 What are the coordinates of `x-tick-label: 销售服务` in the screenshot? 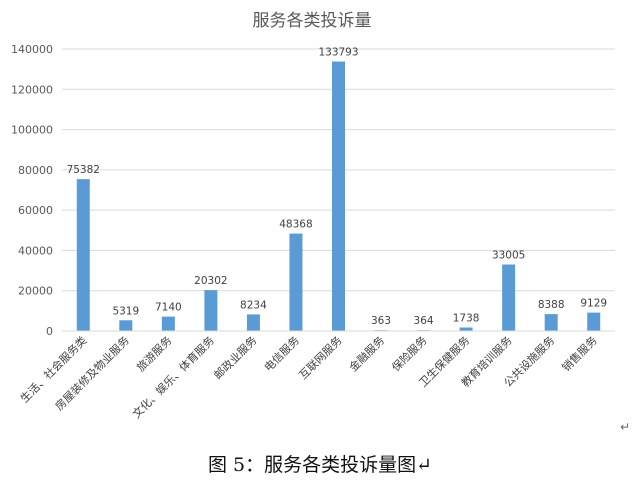 It's located at (579, 353).